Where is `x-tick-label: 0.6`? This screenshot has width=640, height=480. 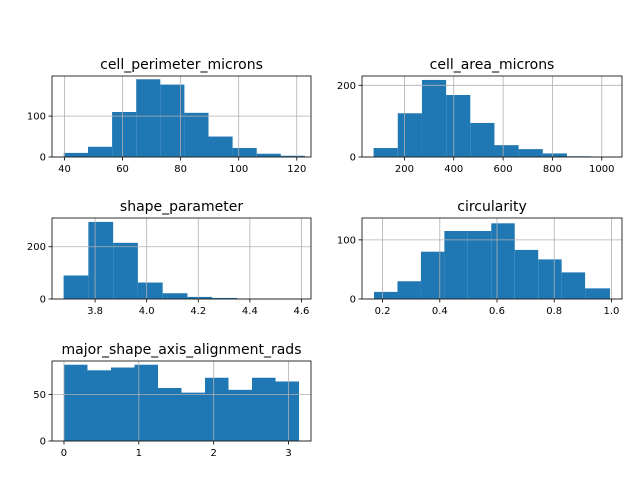
x-tick-label: 0.6 is located at coordinates (497, 311).